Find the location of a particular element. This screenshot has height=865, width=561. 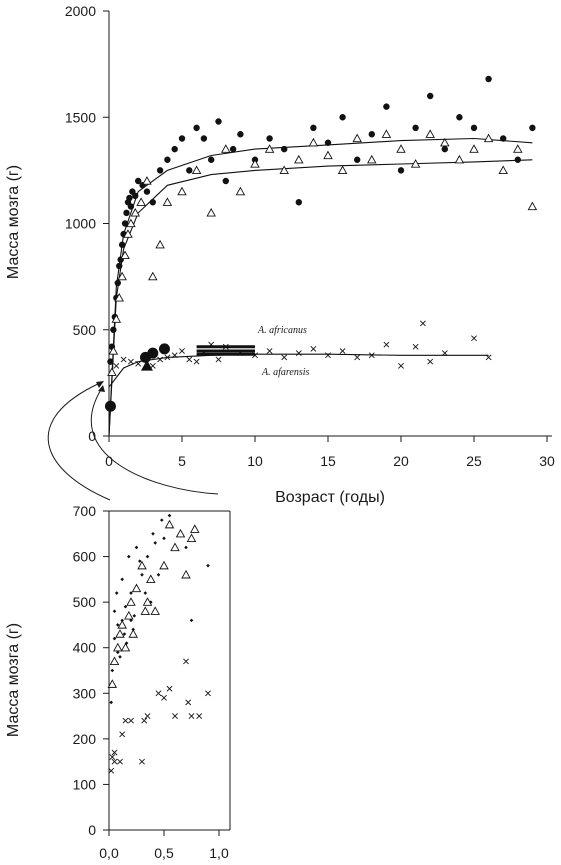

arrow-head-outer is located at coordinates (100, 384).